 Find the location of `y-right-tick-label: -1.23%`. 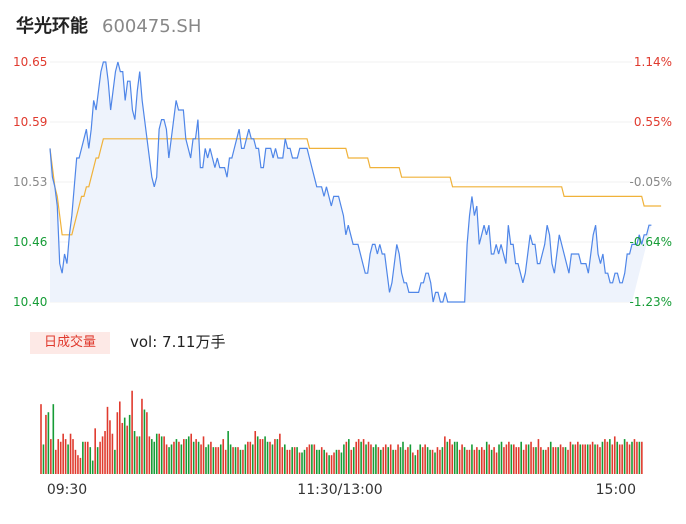

y-right-tick-label: -1.23% is located at coordinates (651, 302).